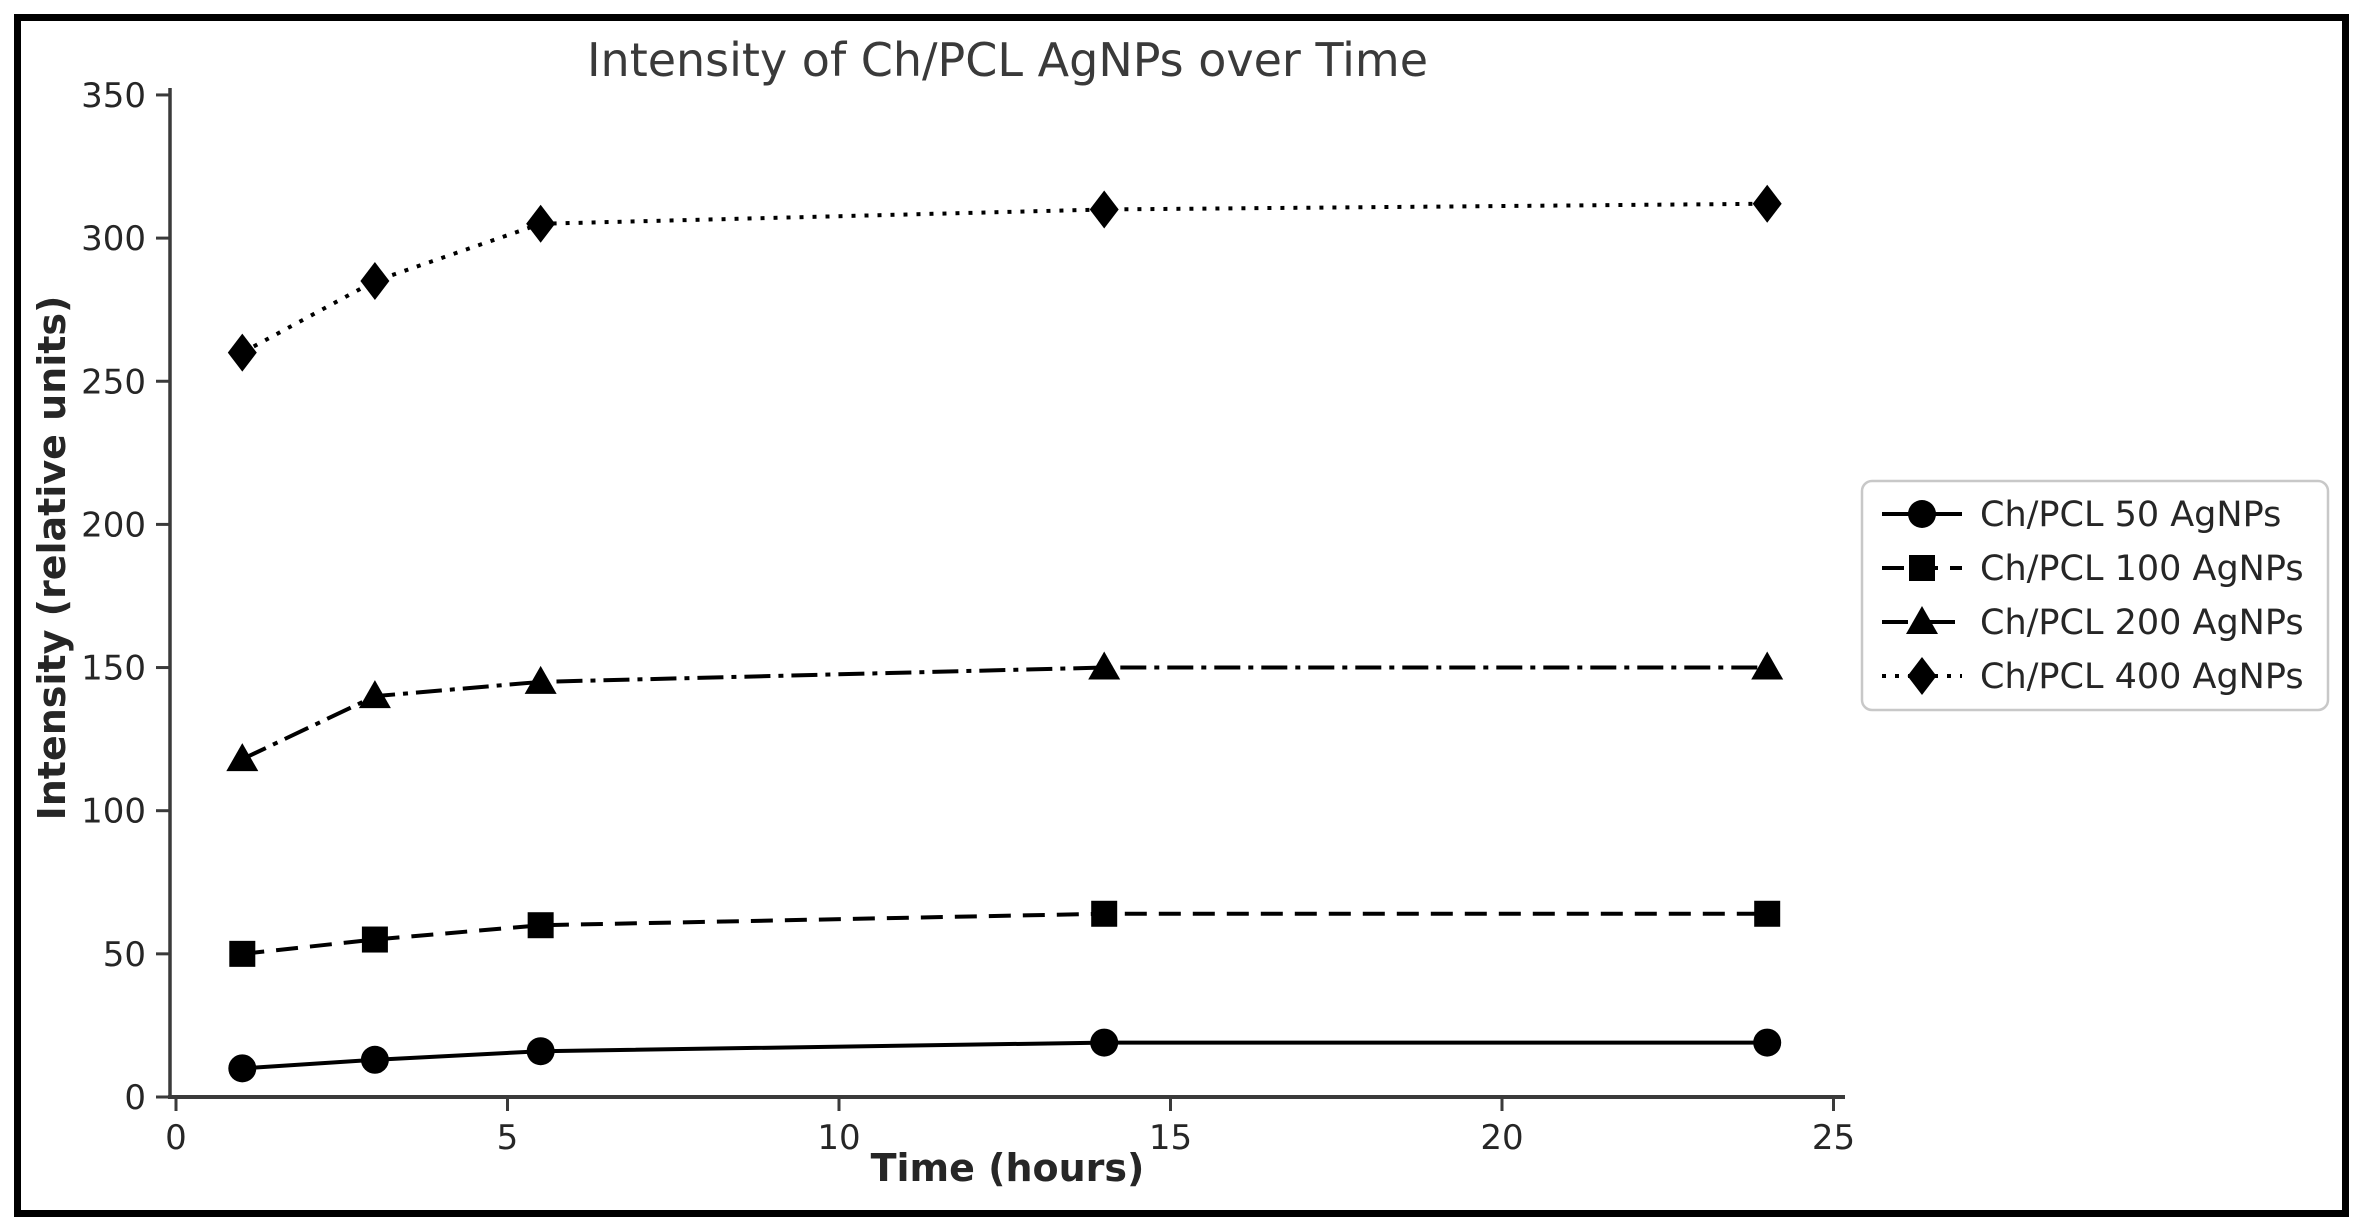 This screenshot has height=1231, width=2363. I want to click on series-line-ch-pcl-100-agnps, so click(1005, 933).